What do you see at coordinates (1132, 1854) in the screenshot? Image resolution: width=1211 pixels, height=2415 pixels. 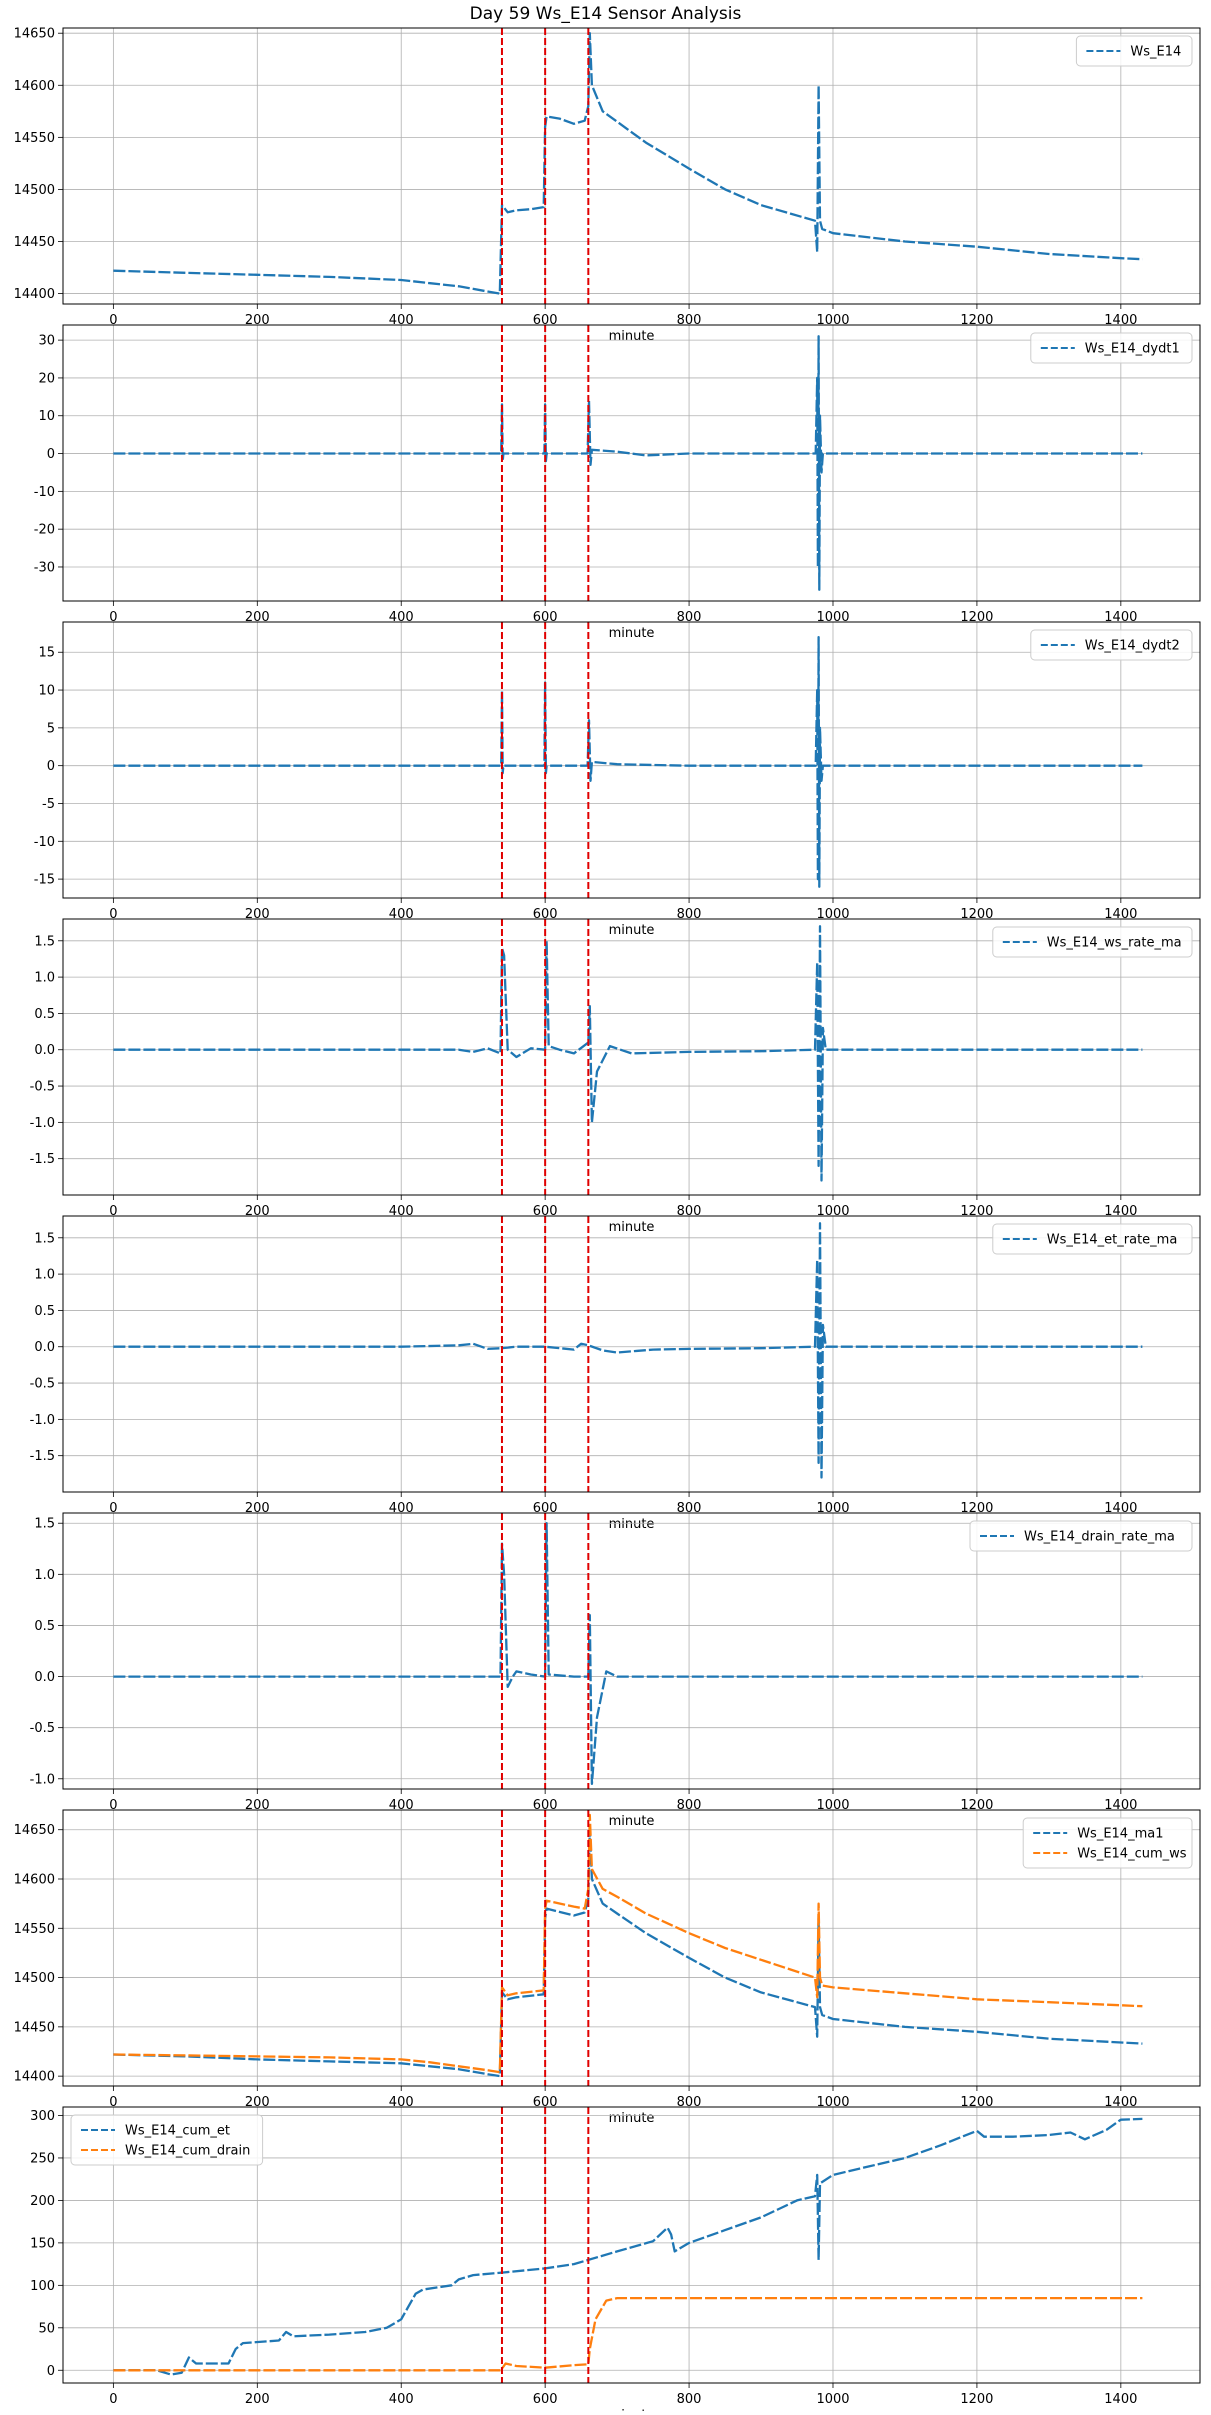 I see `legend-label: Ws_E14_cum_ws` at bounding box center [1132, 1854].